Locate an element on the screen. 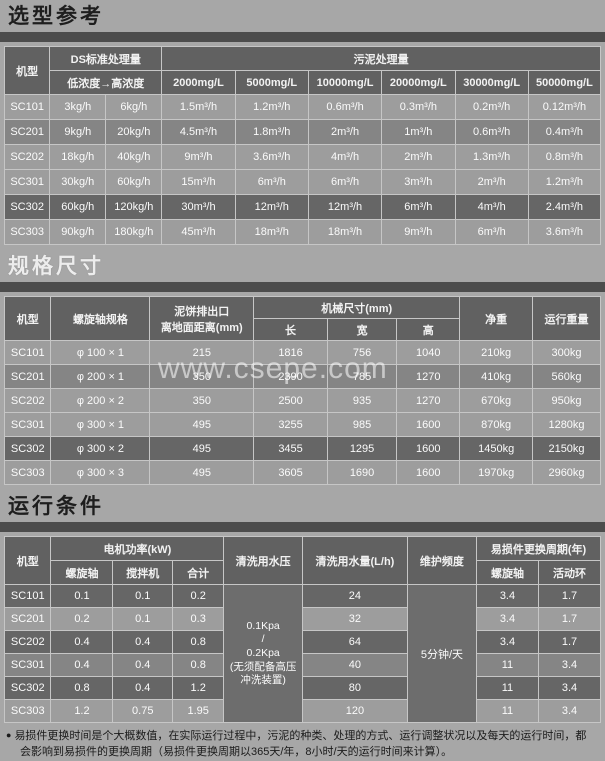 Image resolution: width=605 pixels, height=761 pixels. section-title-dimensions: 规格尺寸 is located at coordinates (56, 267).